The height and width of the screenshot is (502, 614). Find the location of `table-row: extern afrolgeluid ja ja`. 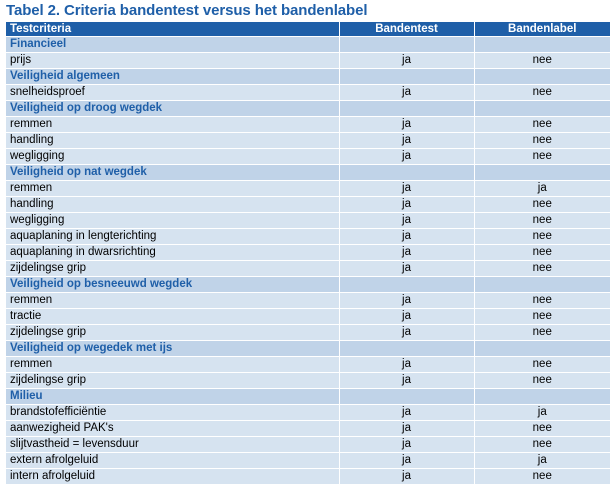

table-row: extern afrolgeluid ja ja is located at coordinates (308, 460).